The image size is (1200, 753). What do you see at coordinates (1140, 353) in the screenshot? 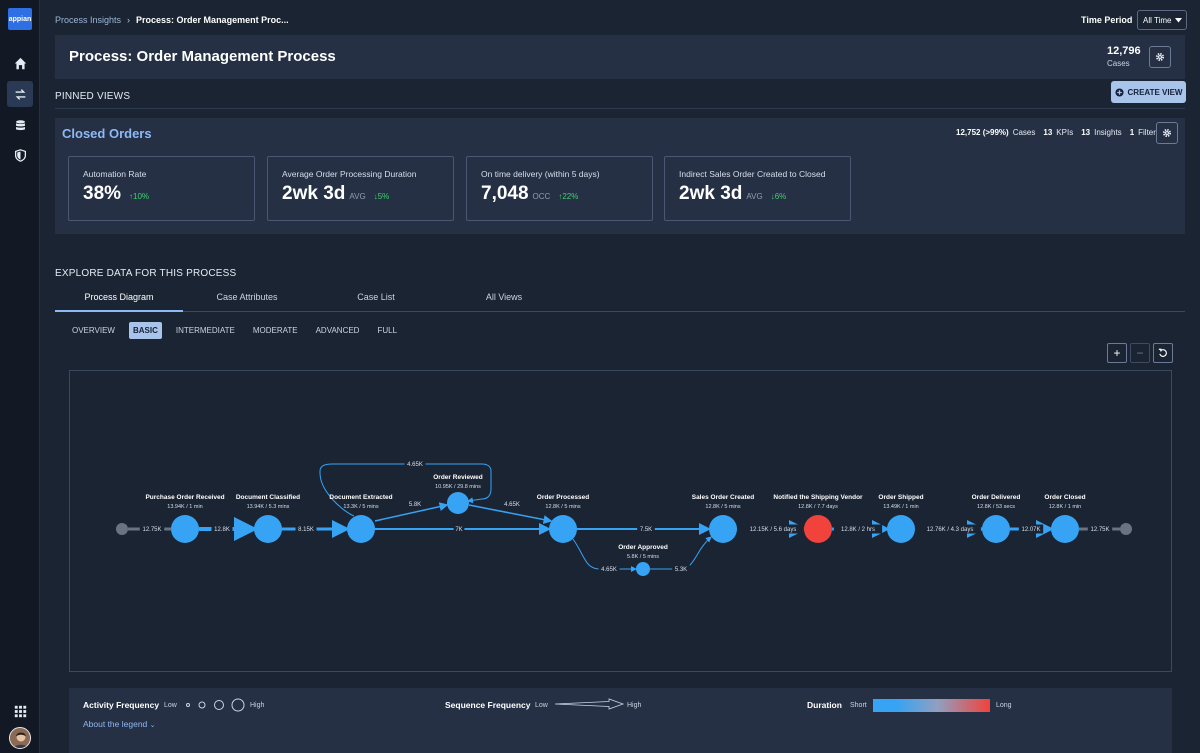
I see `zoom-out-button: −` at bounding box center [1140, 353].